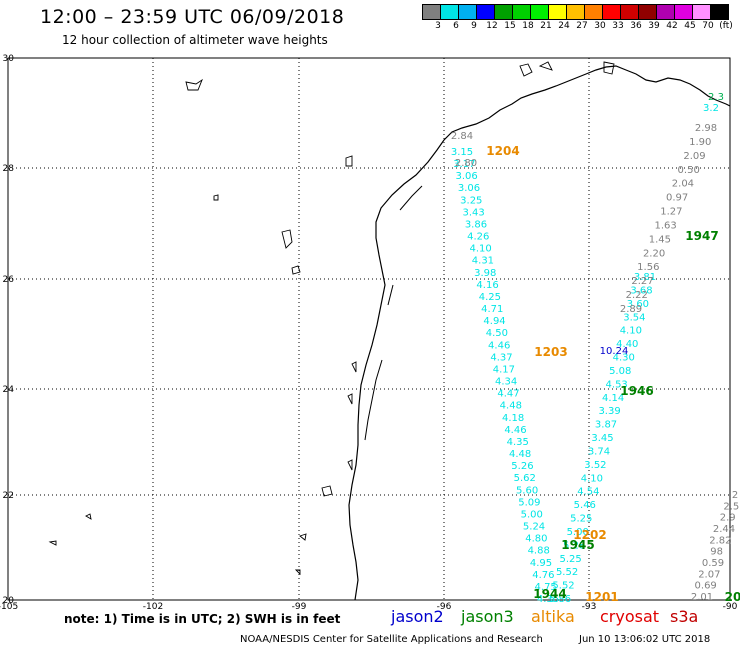 The image size is (740, 650). What do you see at coordinates (589, 535) in the screenshot?
I see `pass-time-label: 1202` at bounding box center [589, 535].